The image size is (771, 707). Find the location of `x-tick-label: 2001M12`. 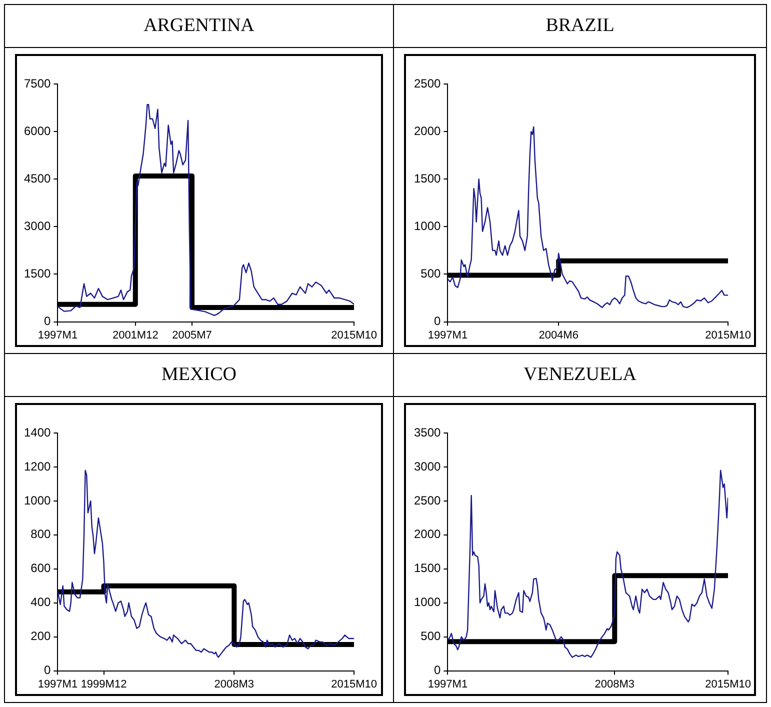

x-tick-label: 2001M12 is located at coordinates (135, 335).